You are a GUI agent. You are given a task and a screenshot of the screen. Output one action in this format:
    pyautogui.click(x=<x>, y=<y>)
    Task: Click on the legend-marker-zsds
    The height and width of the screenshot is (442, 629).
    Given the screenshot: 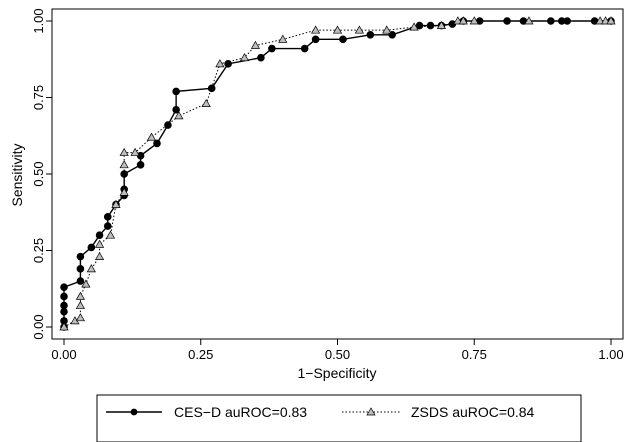 What is the action you would take?
    pyautogui.click(x=371, y=411)
    